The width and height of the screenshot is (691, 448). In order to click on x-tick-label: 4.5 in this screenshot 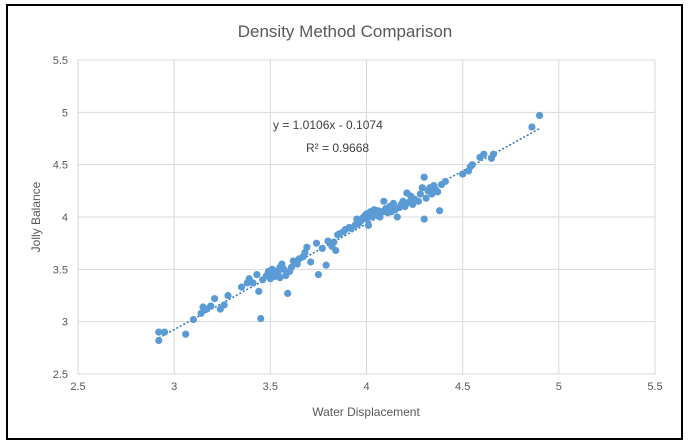, I will do `click(462, 387)`.